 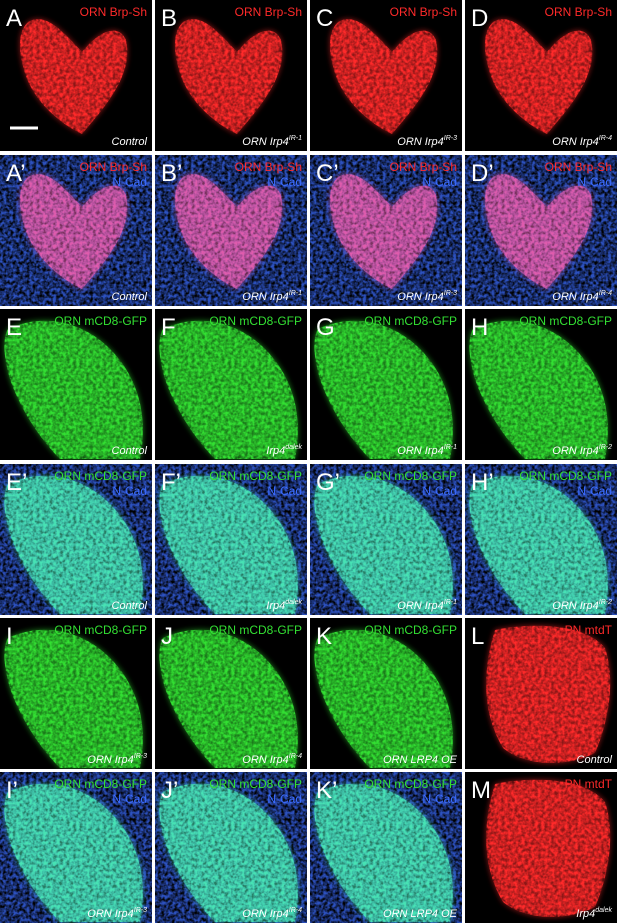 What do you see at coordinates (168, 327) in the screenshot?
I see `panel-letter: F` at bounding box center [168, 327].